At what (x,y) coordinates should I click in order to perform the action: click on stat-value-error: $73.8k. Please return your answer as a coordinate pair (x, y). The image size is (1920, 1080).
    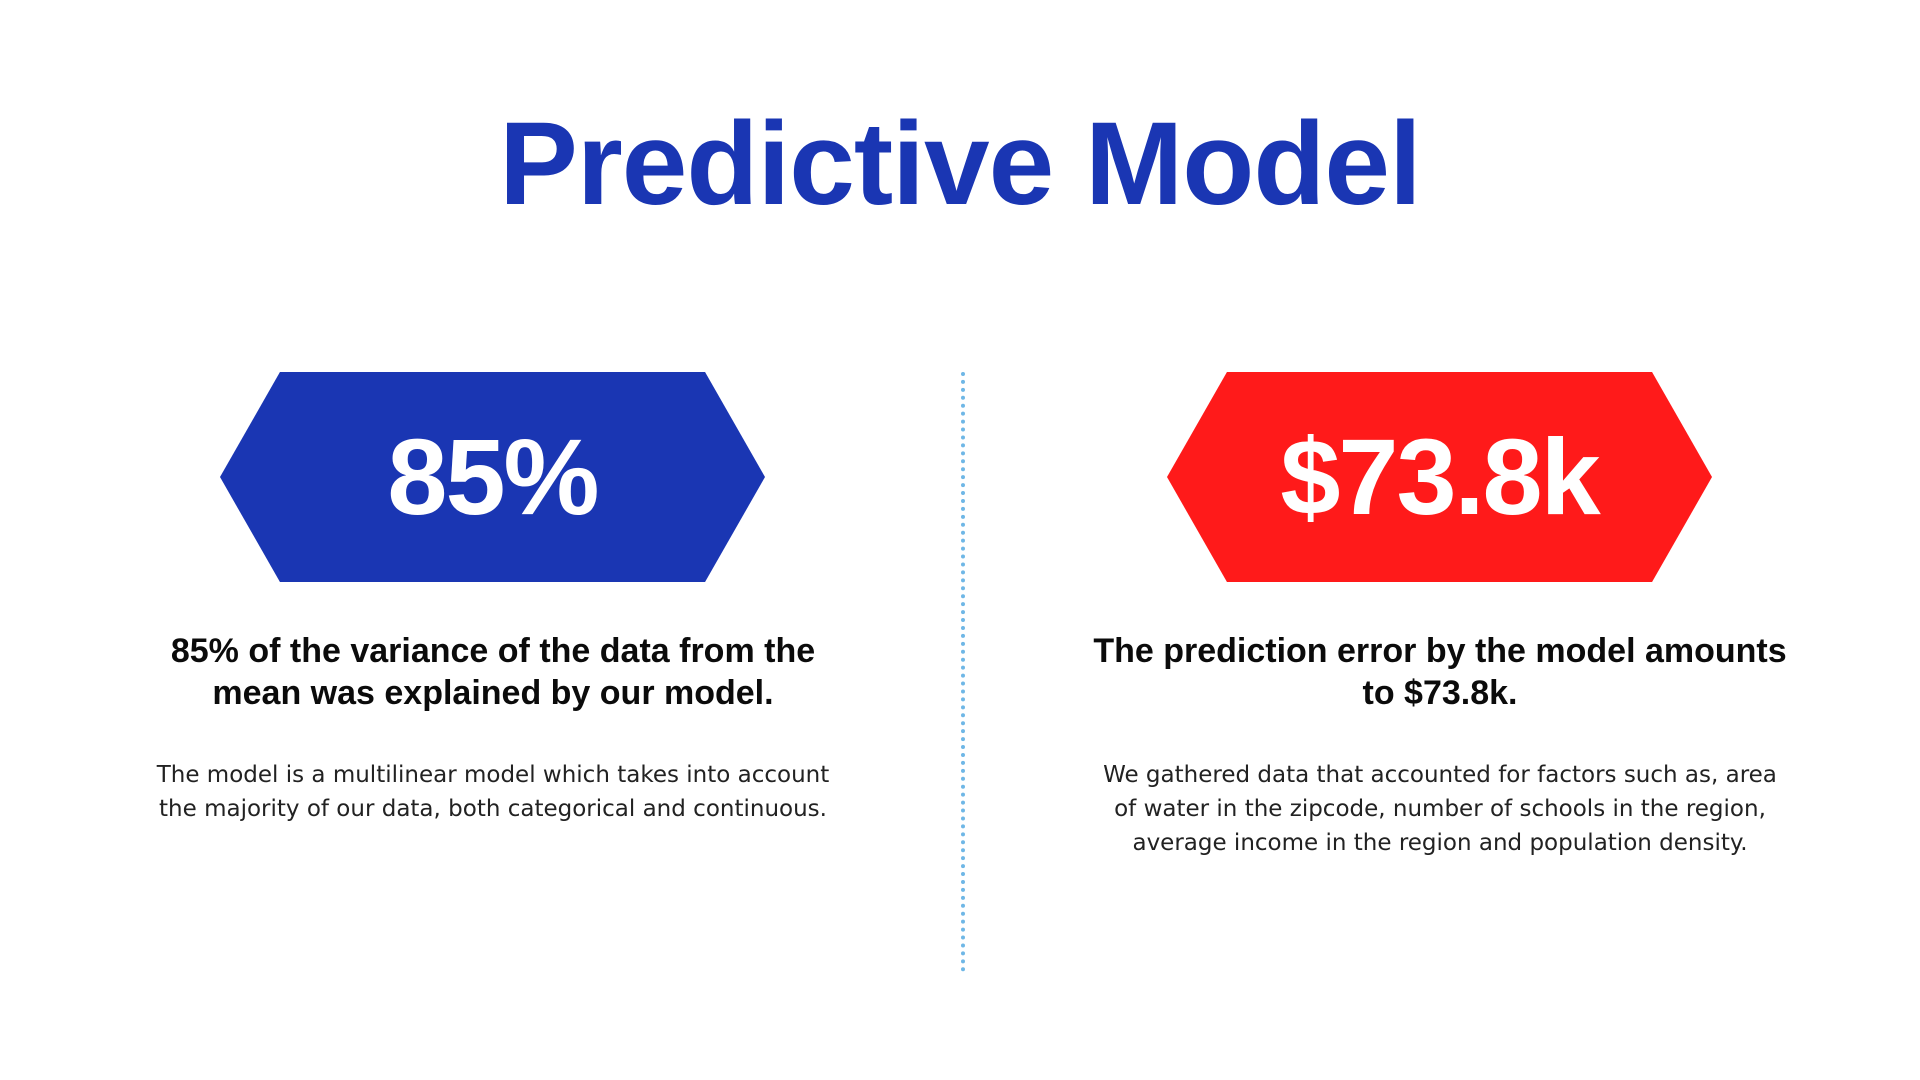
    Looking at the image, I should click on (1440, 476).